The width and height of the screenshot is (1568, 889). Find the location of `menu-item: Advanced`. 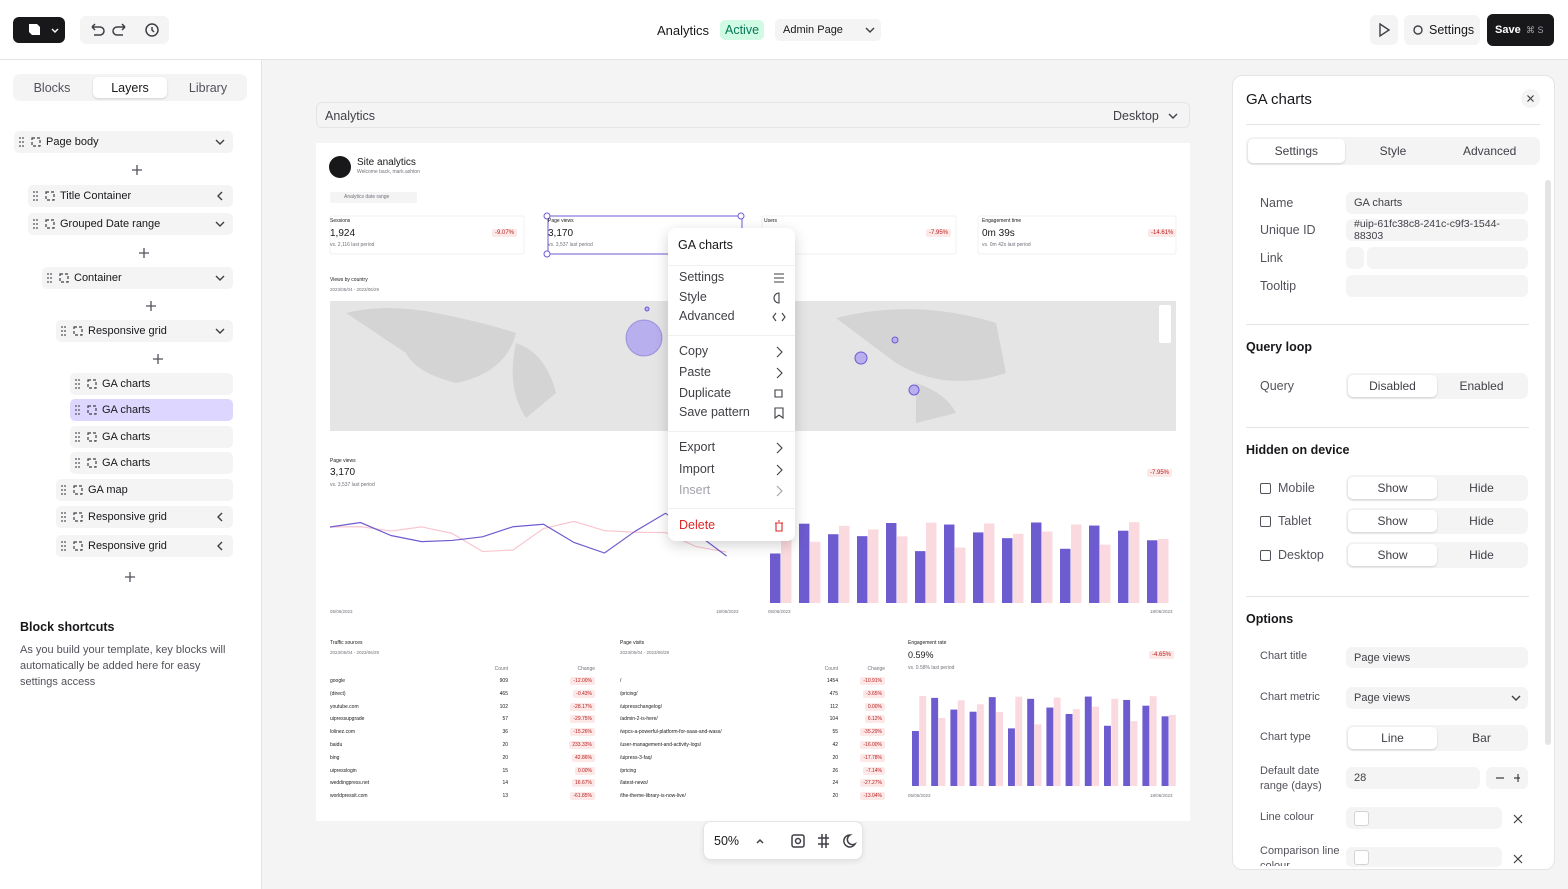

menu-item: Advanced is located at coordinates (707, 316).